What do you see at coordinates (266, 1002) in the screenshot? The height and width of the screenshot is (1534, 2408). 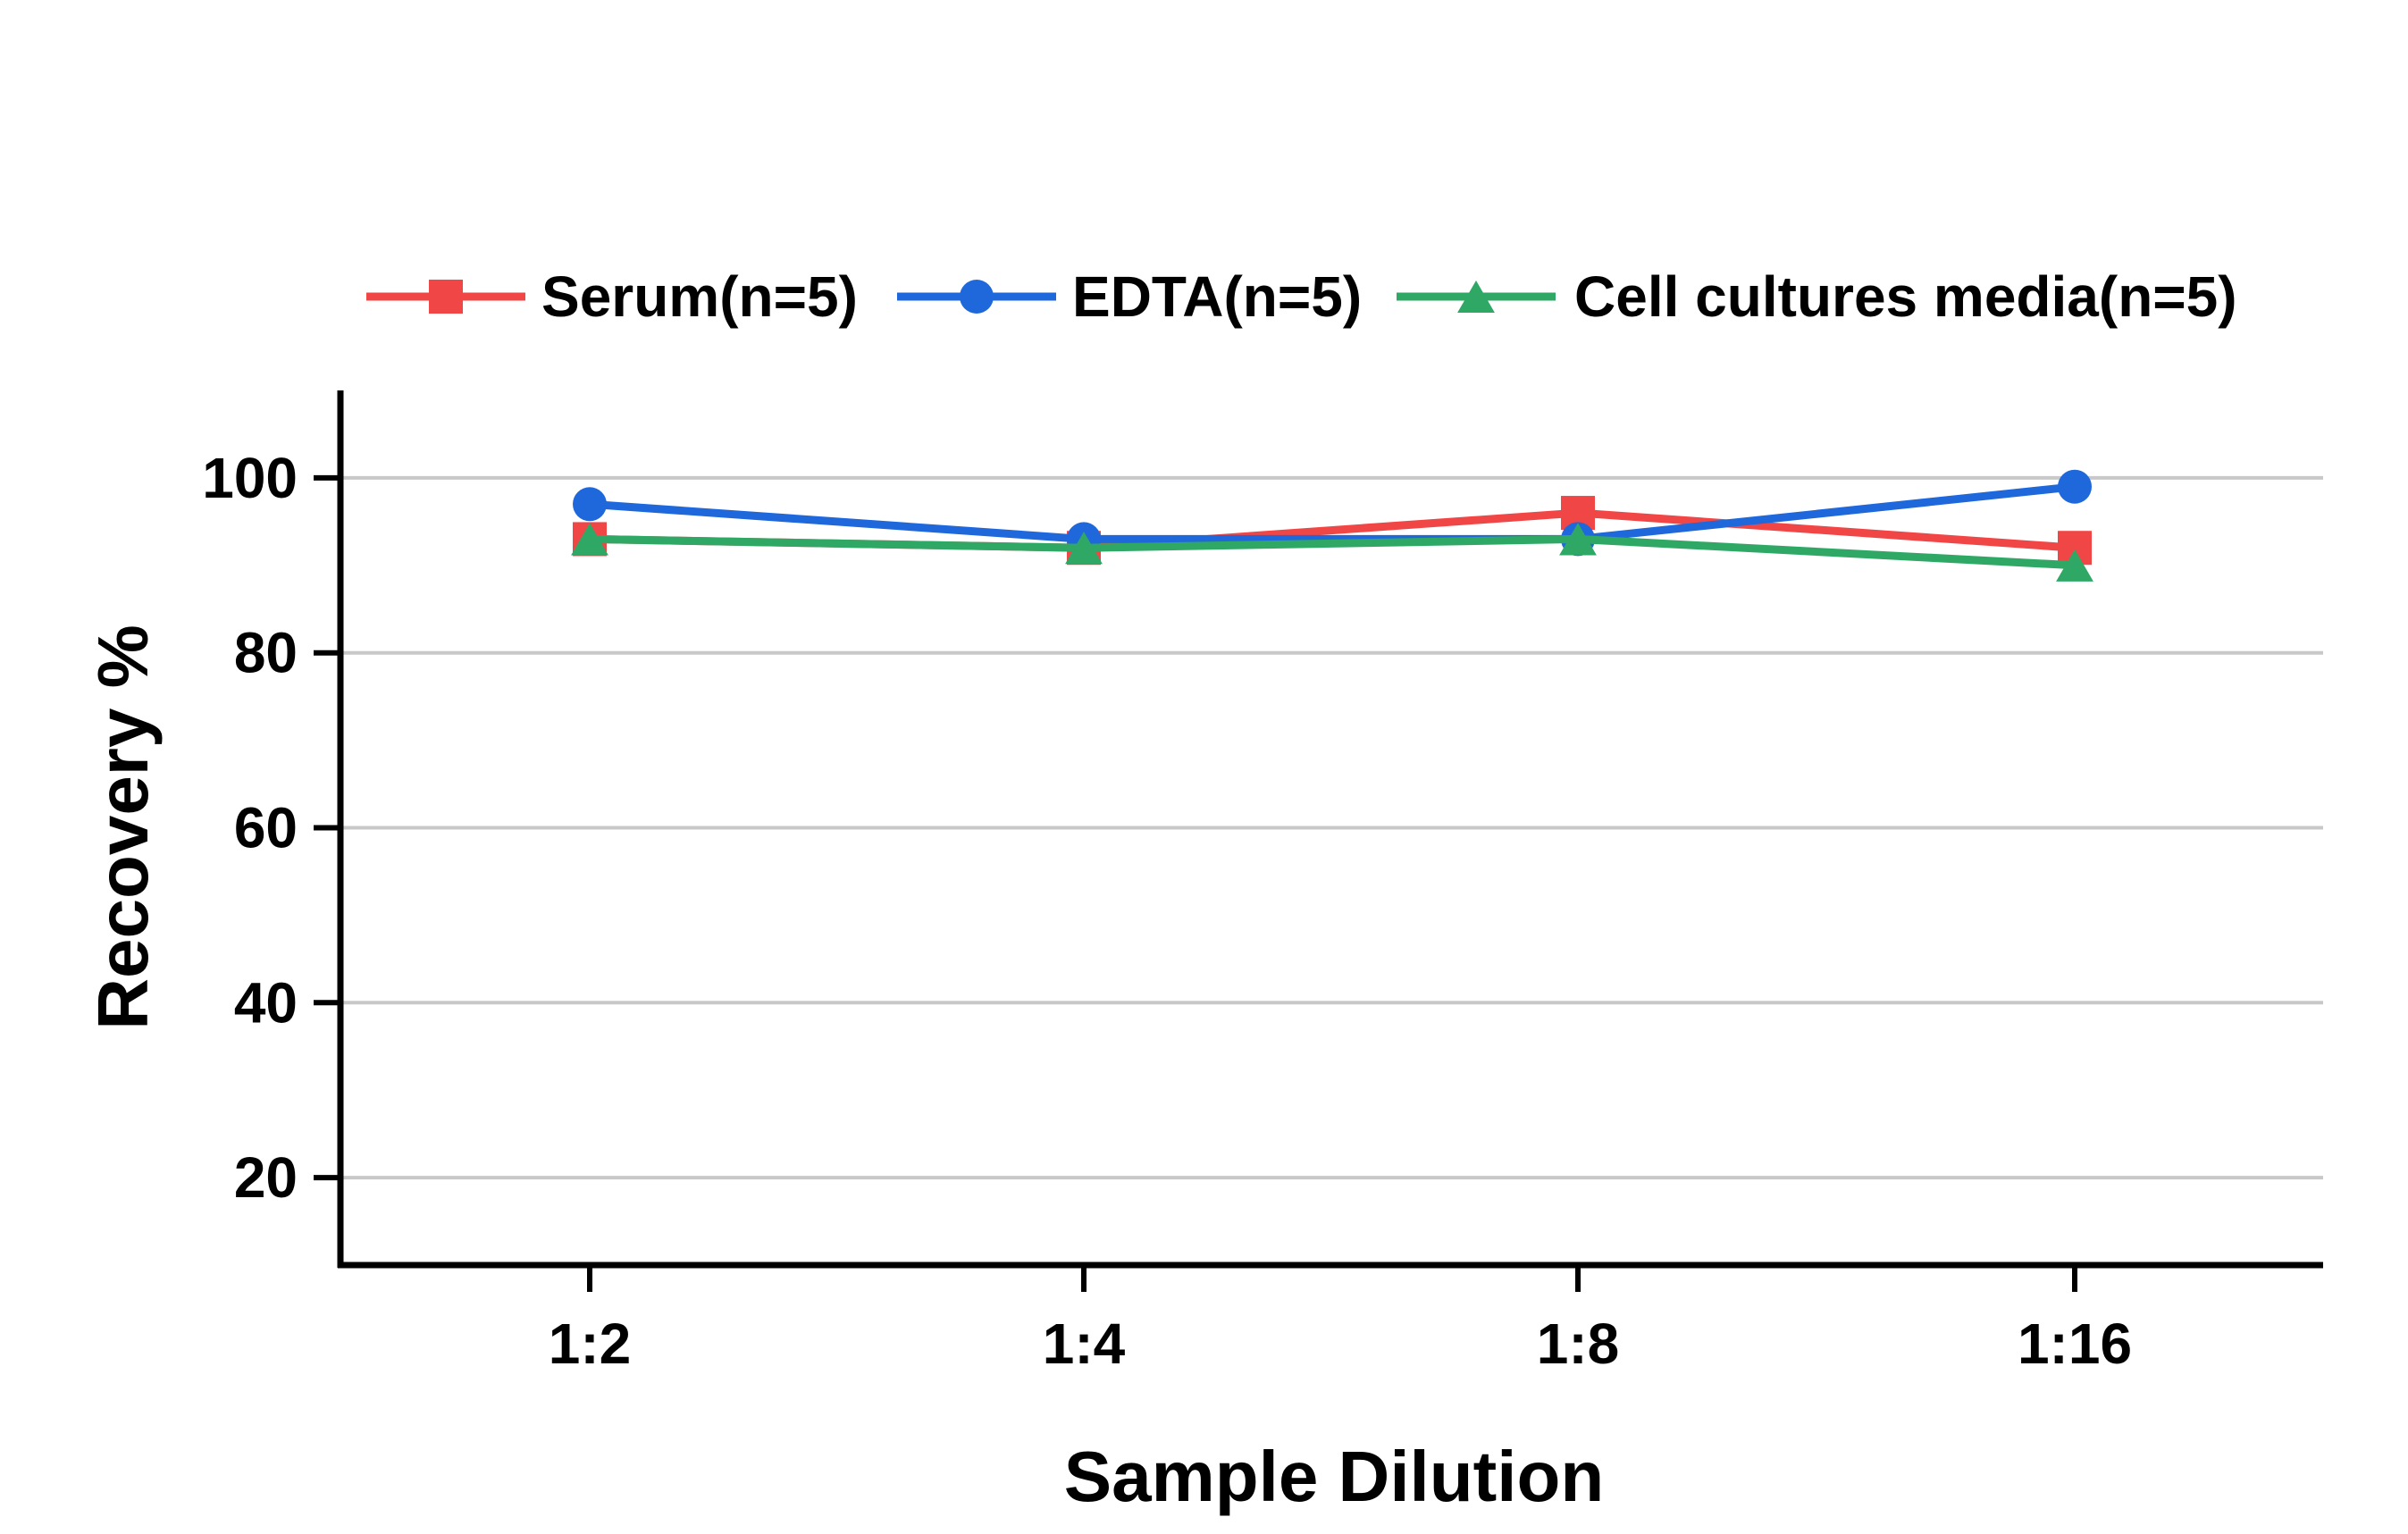 I see `y-tick-label: 40` at bounding box center [266, 1002].